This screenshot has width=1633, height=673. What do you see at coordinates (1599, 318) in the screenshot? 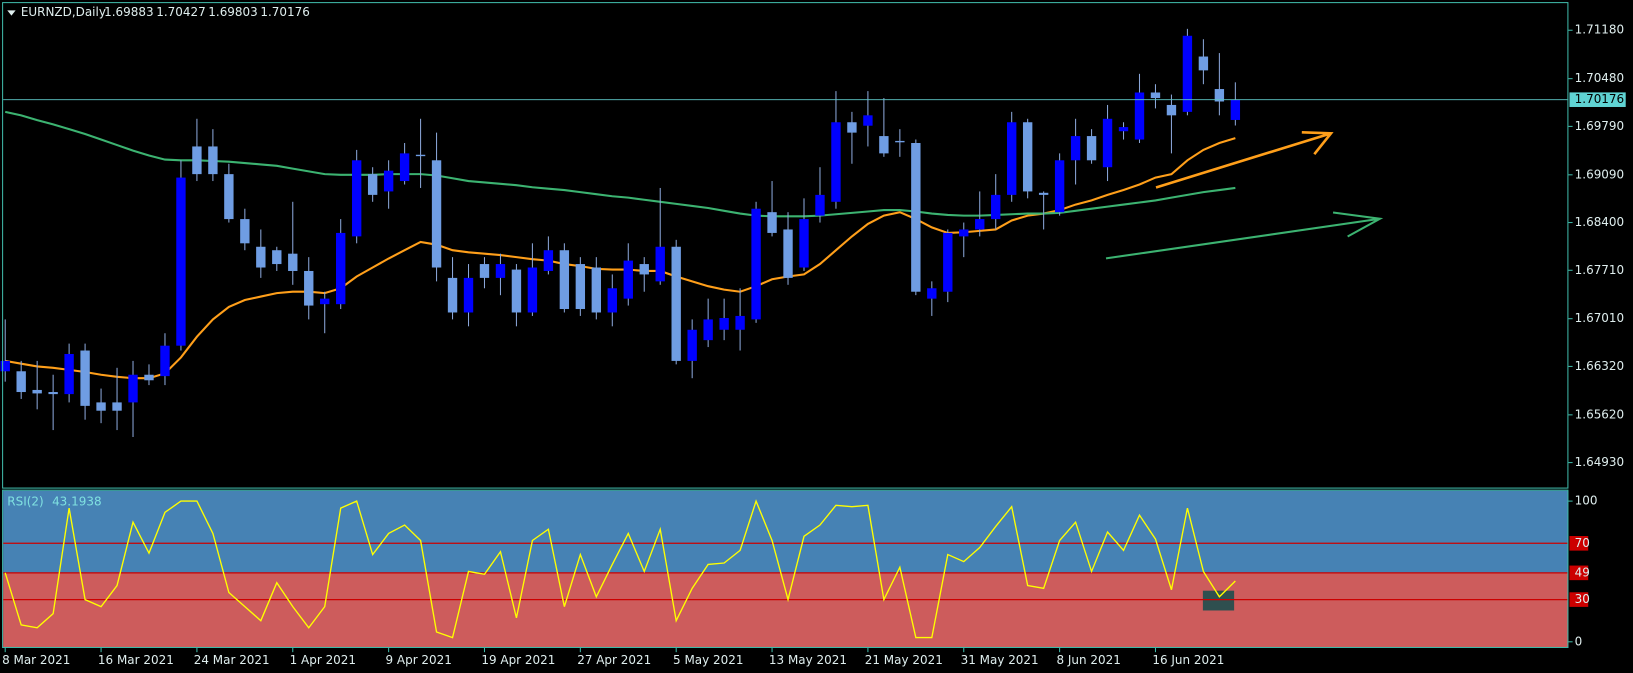
I see `y-tick-label: 1.67010` at bounding box center [1599, 318].